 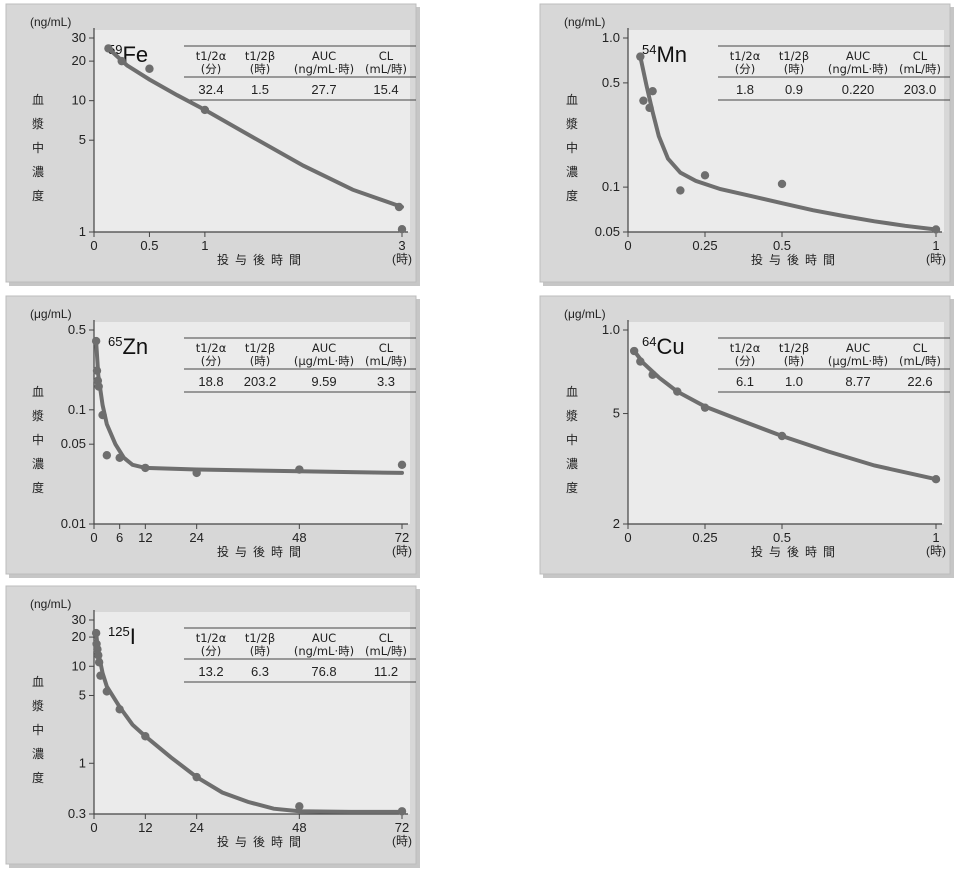 What do you see at coordinates (323, 89) in the screenshot?
I see `table-value: 27.7` at bounding box center [323, 89].